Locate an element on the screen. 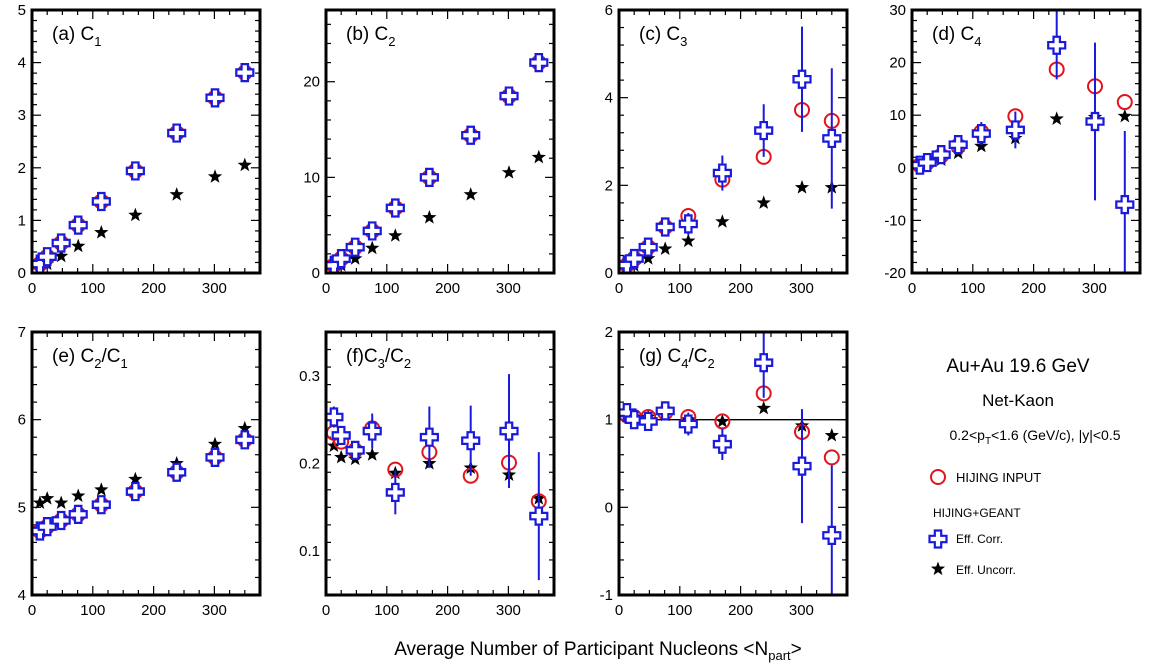 The height and width of the screenshot is (670, 1153). panel-c: 0 100 200 300 0 2 4 6 (c) C3 is located at coordinates (727, 149).